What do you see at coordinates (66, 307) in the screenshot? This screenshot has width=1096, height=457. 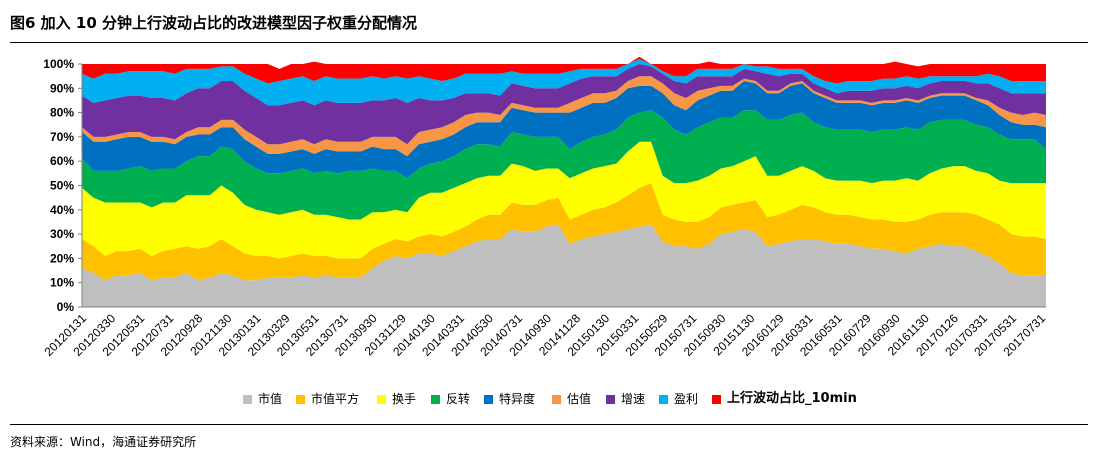 I see `y-tick-label: 0%` at bounding box center [66, 307].